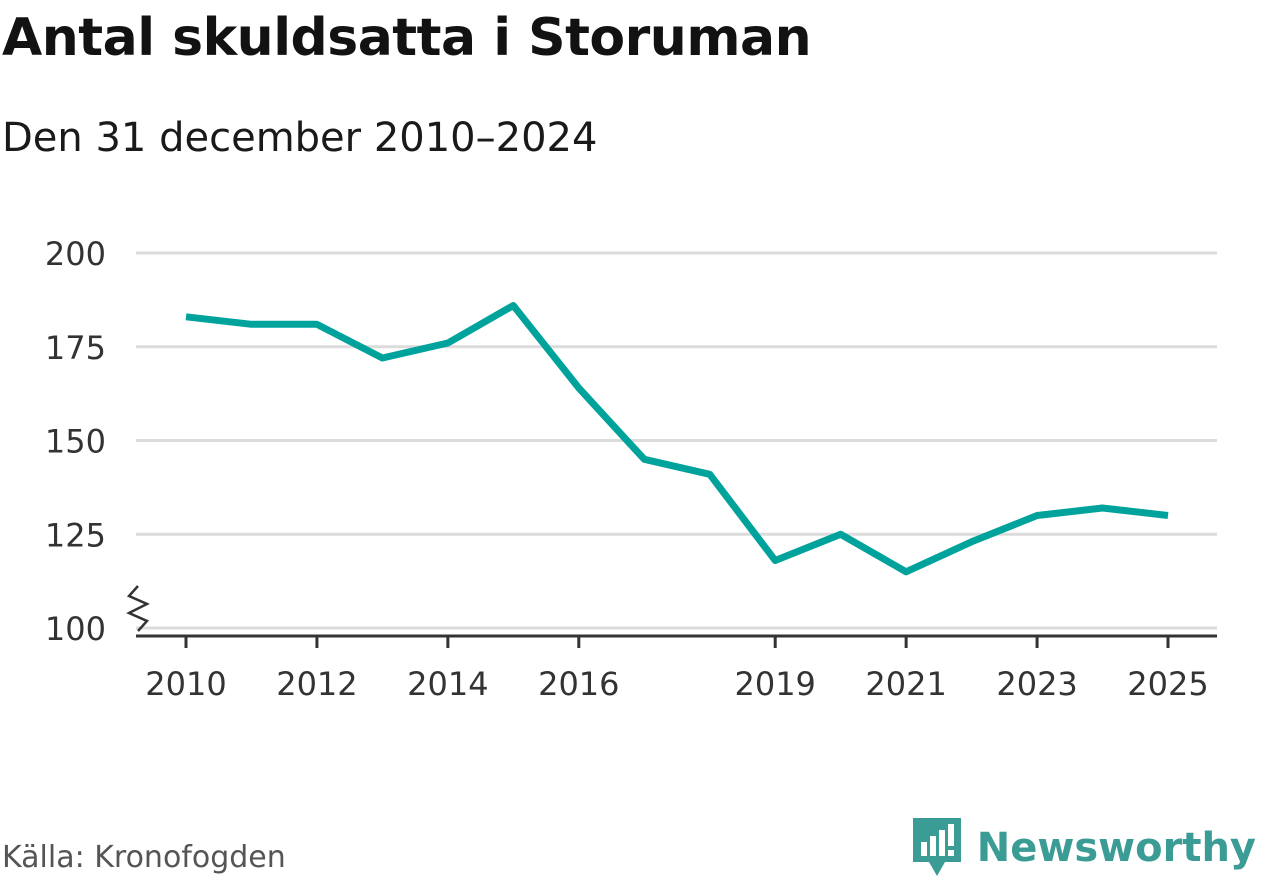 This screenshot has height=879, width=1262. What do you see at coordinates (316, 684) in the screenshot?
I see `x-tick-label: 2012` at bounding box center [316, 684].